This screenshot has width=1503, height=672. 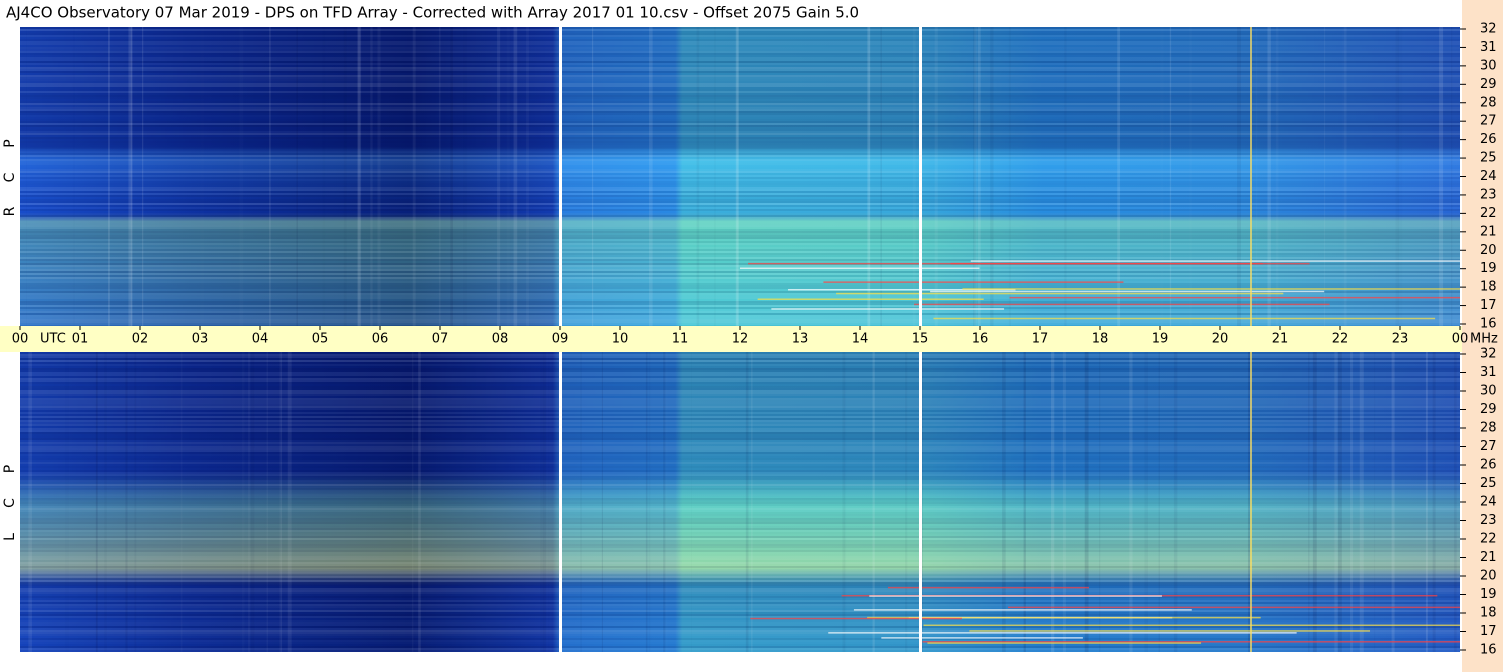 I want to click on y-tick-label: 17, so click(x=1488, y=305).